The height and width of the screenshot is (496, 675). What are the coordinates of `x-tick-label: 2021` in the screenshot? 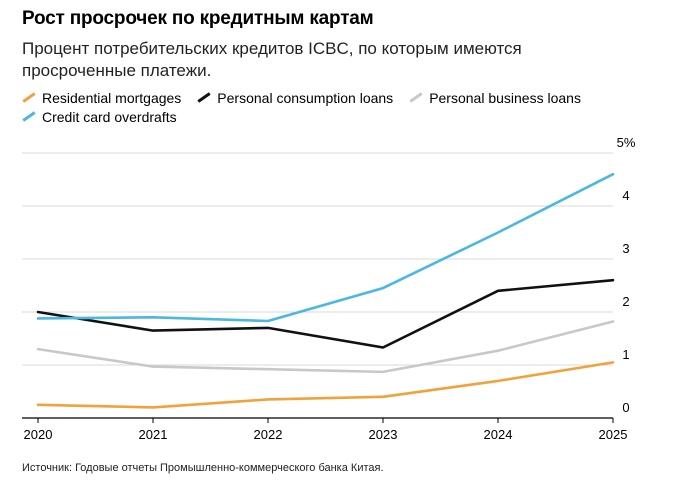 It's located at (153, 434).